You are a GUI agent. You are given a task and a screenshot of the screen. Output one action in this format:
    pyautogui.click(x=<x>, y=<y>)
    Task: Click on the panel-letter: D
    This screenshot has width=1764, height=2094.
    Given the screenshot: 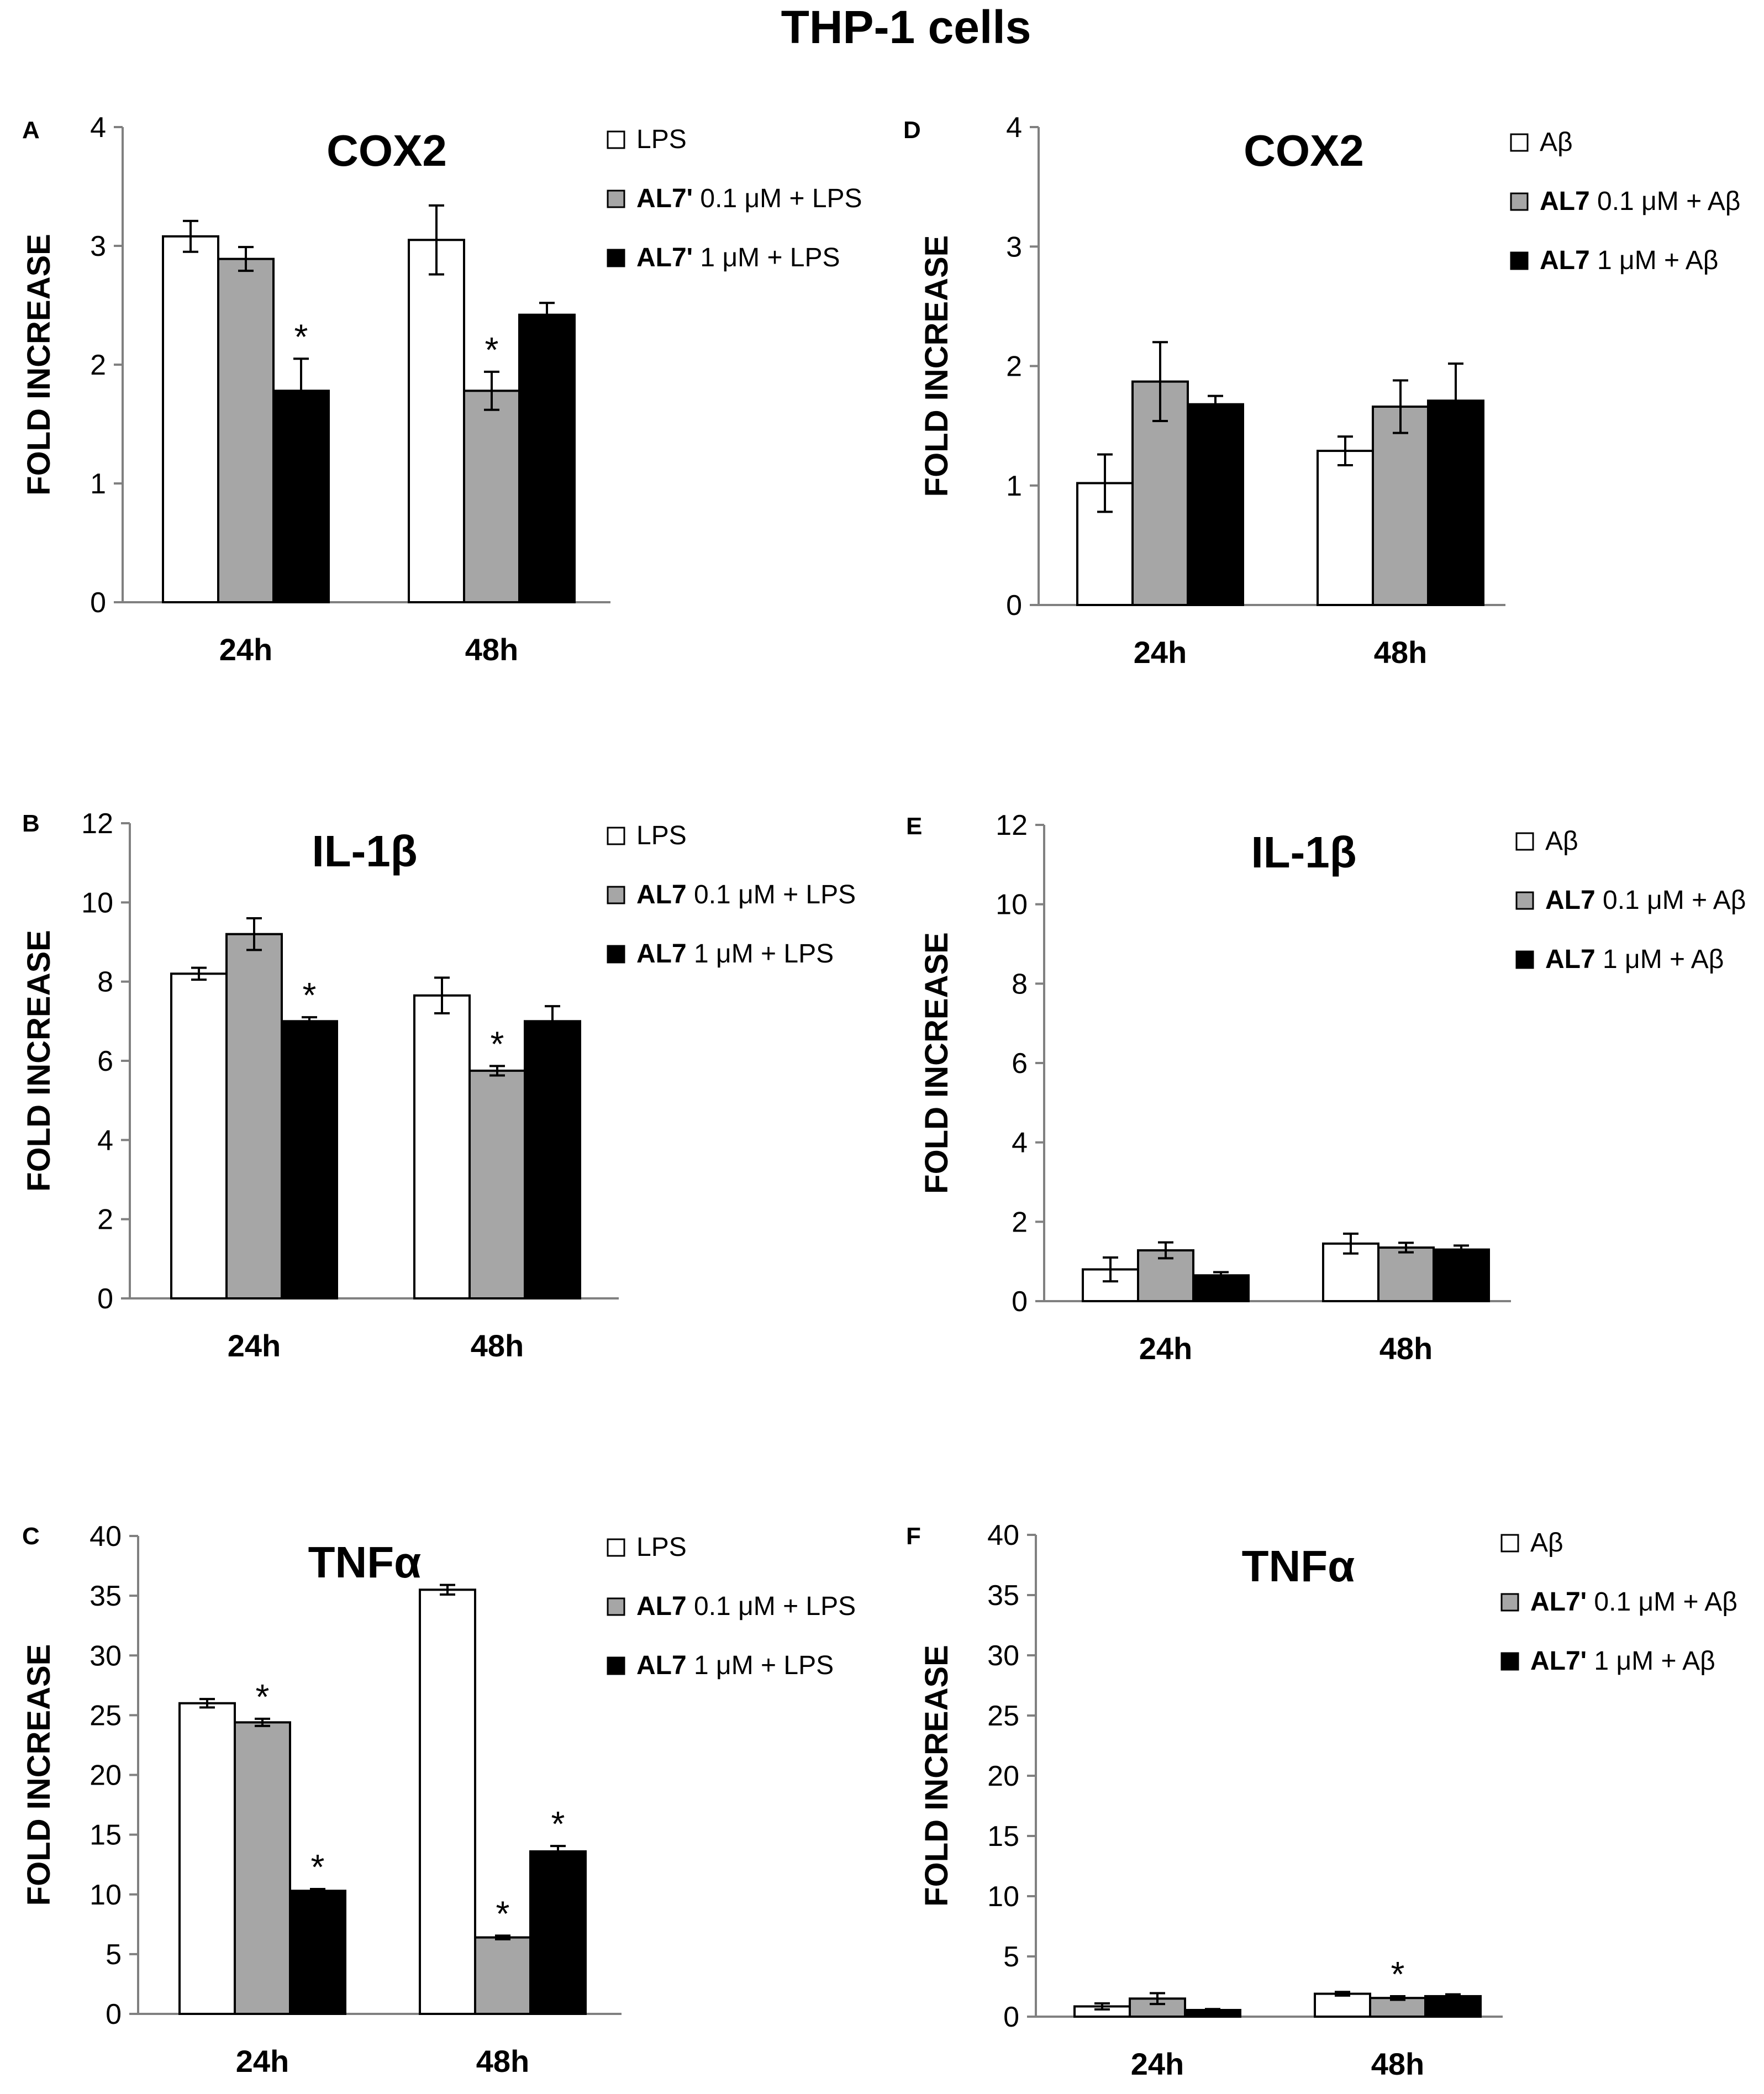 What is the action you would take?
    pyautogui.click(x=912, y=130)
    